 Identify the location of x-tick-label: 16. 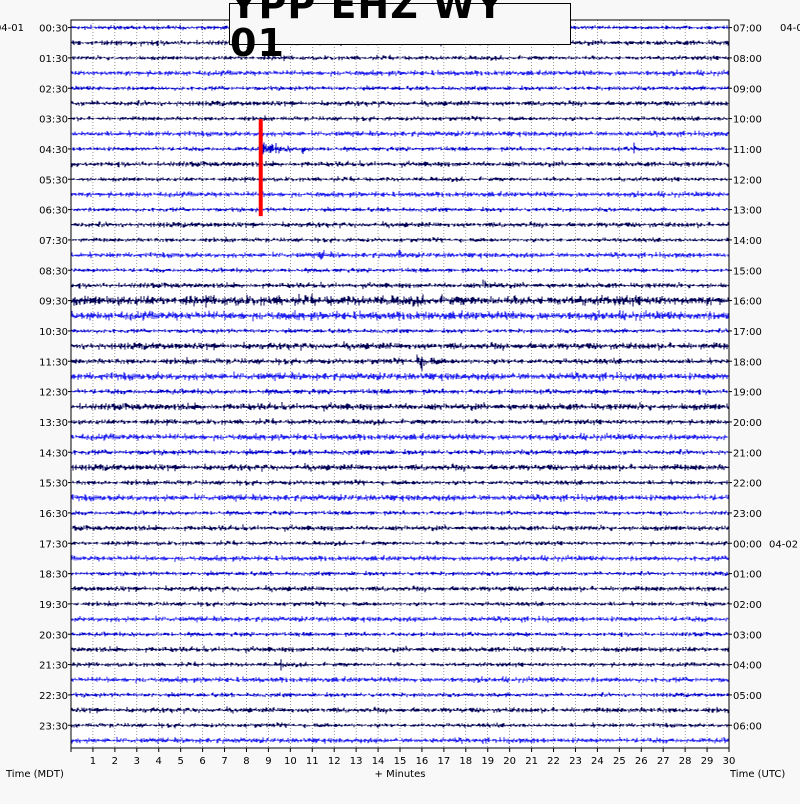
(422, 761).